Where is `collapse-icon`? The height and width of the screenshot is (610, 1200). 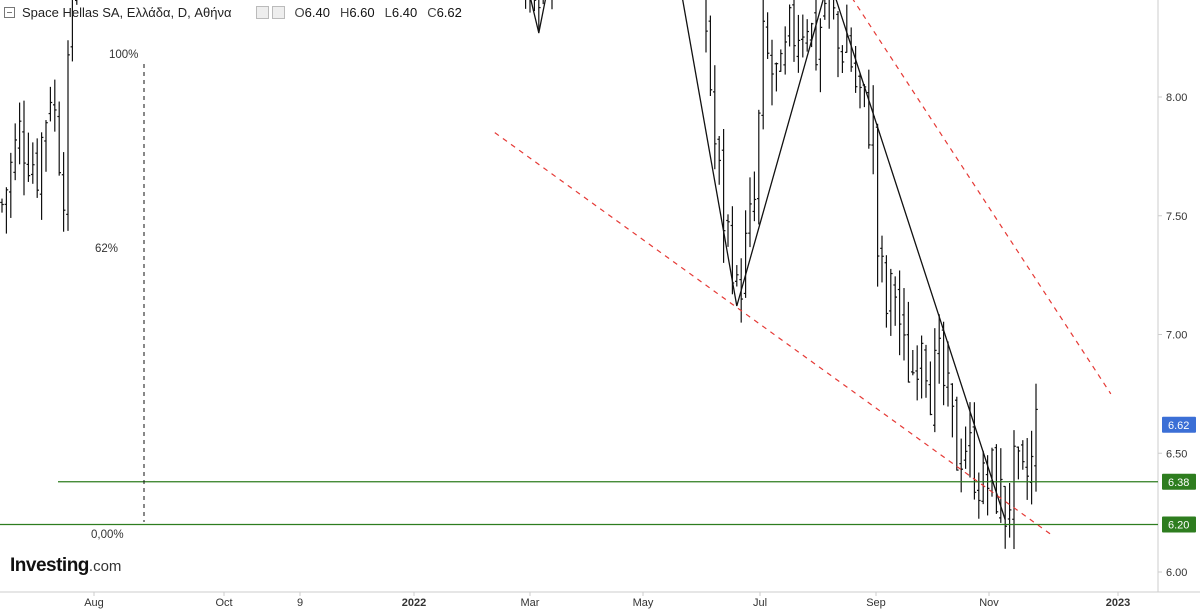 collapse-icon is located at coordinates (9, 12).